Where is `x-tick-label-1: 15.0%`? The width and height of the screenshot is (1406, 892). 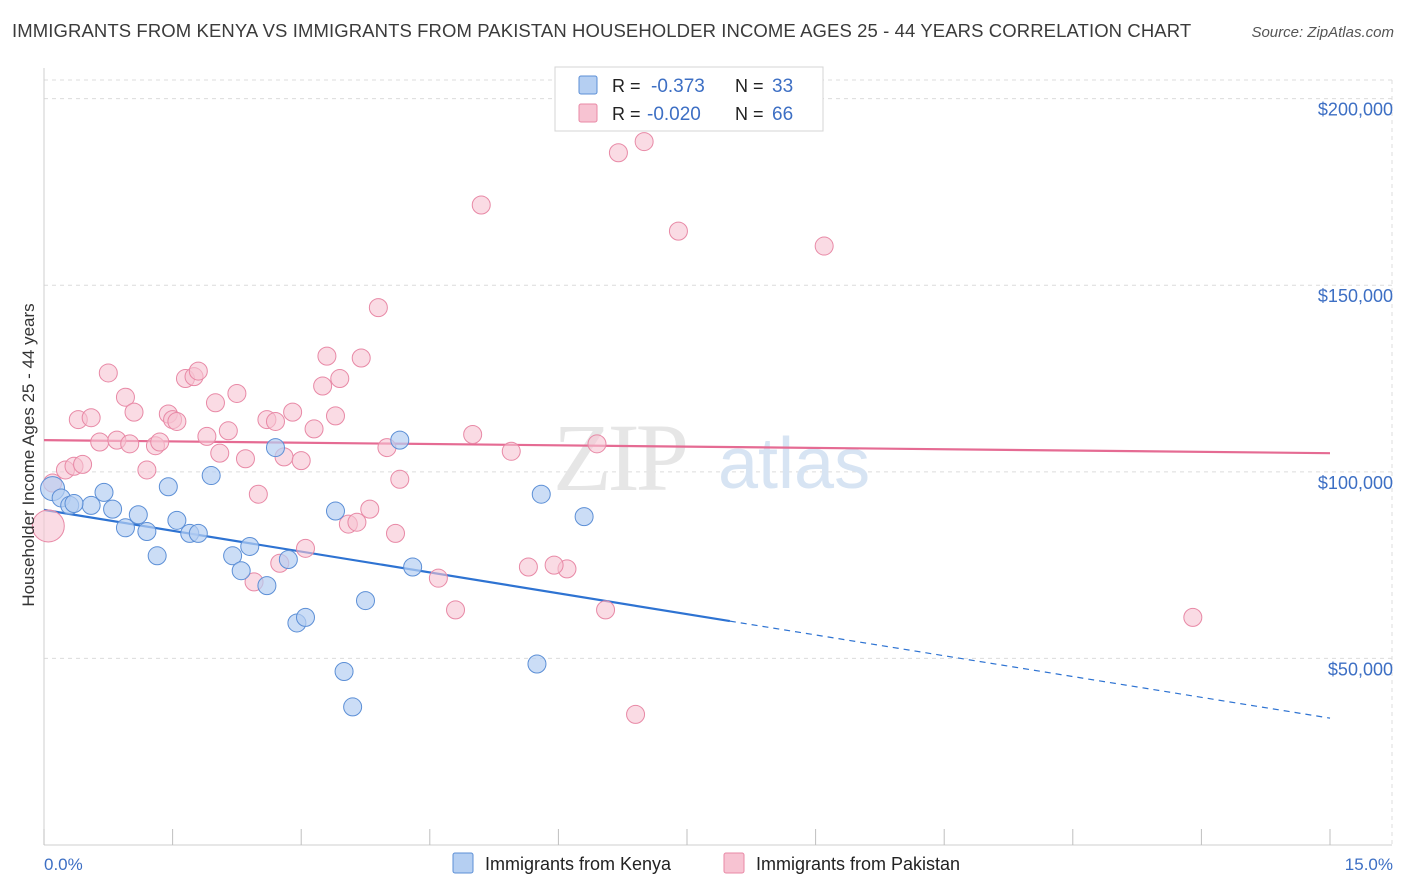
x-tick-label-1: 15.0% is located at coordinates (1369, 864).